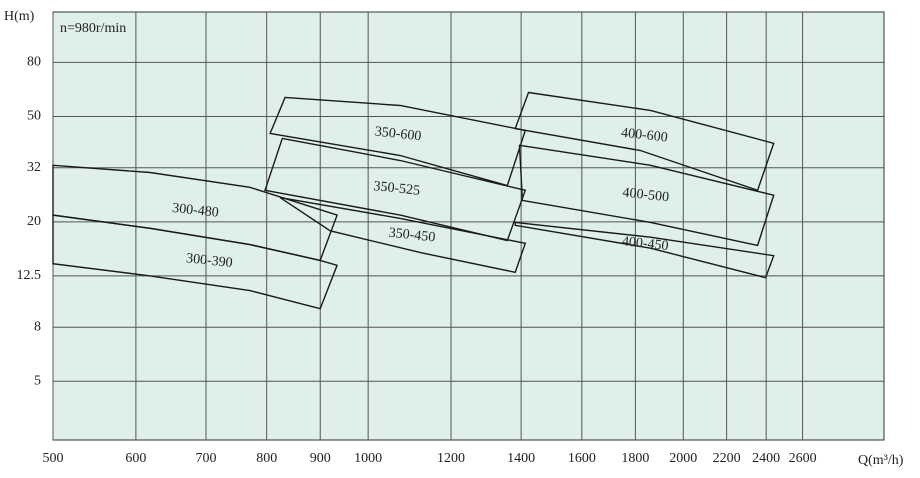  I want to click on annotation: n=980r/min, so click(93, 28).